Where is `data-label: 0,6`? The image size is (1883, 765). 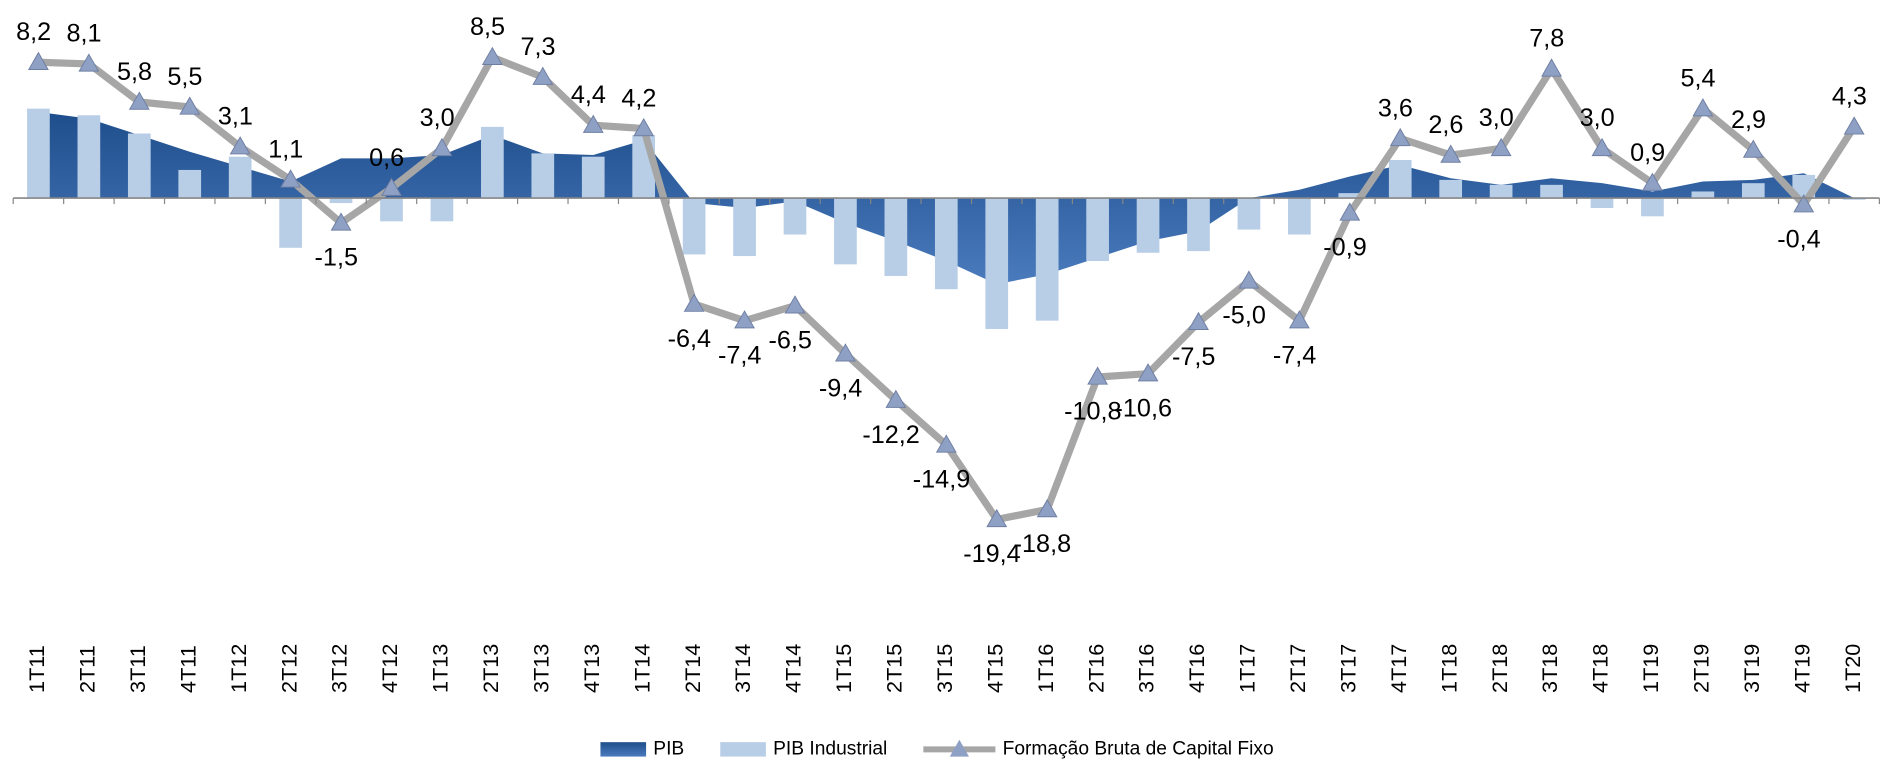 data-label: 0,6 is located at coordinates (386, 158).